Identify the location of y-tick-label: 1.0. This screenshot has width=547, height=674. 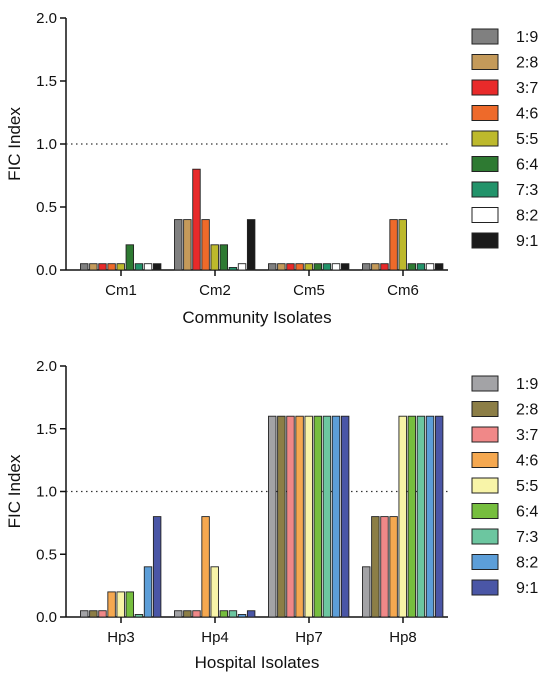
(46, 144).